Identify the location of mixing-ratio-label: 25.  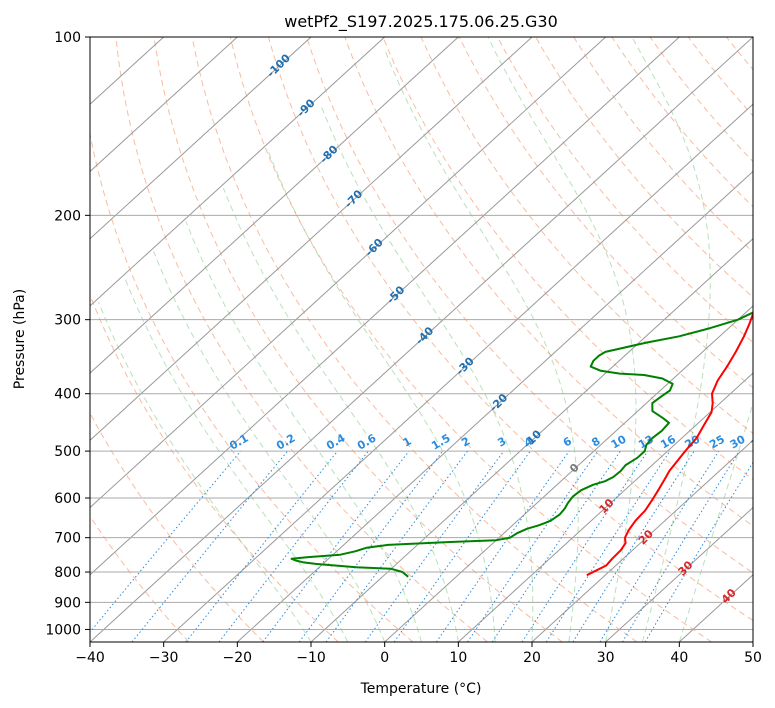
(717, 442).